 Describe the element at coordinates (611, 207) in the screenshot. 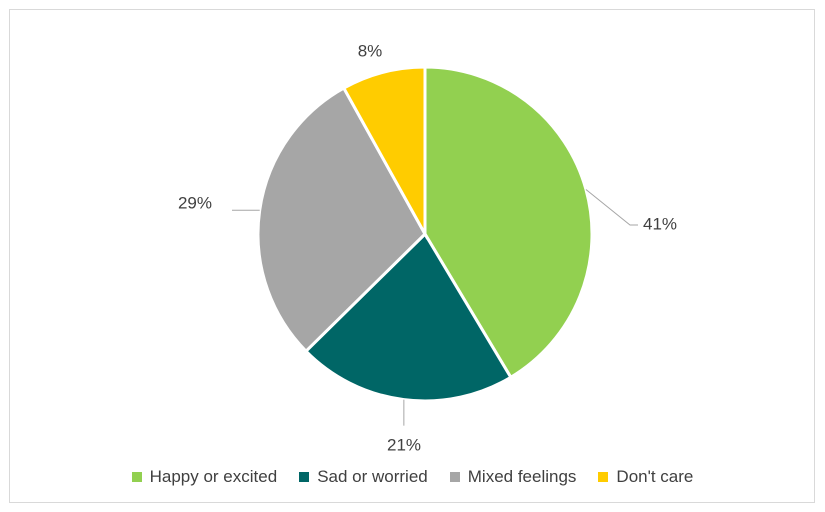

I see `leader-line` at that location.